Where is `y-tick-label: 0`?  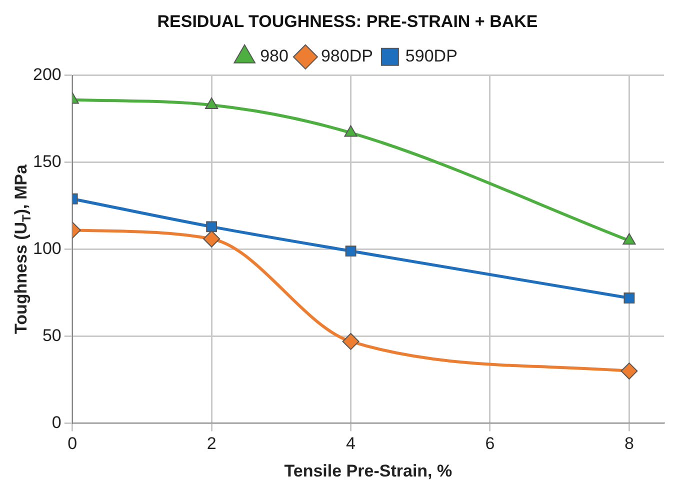
y-tick-label: 0 is located at coordinates (57, 422).